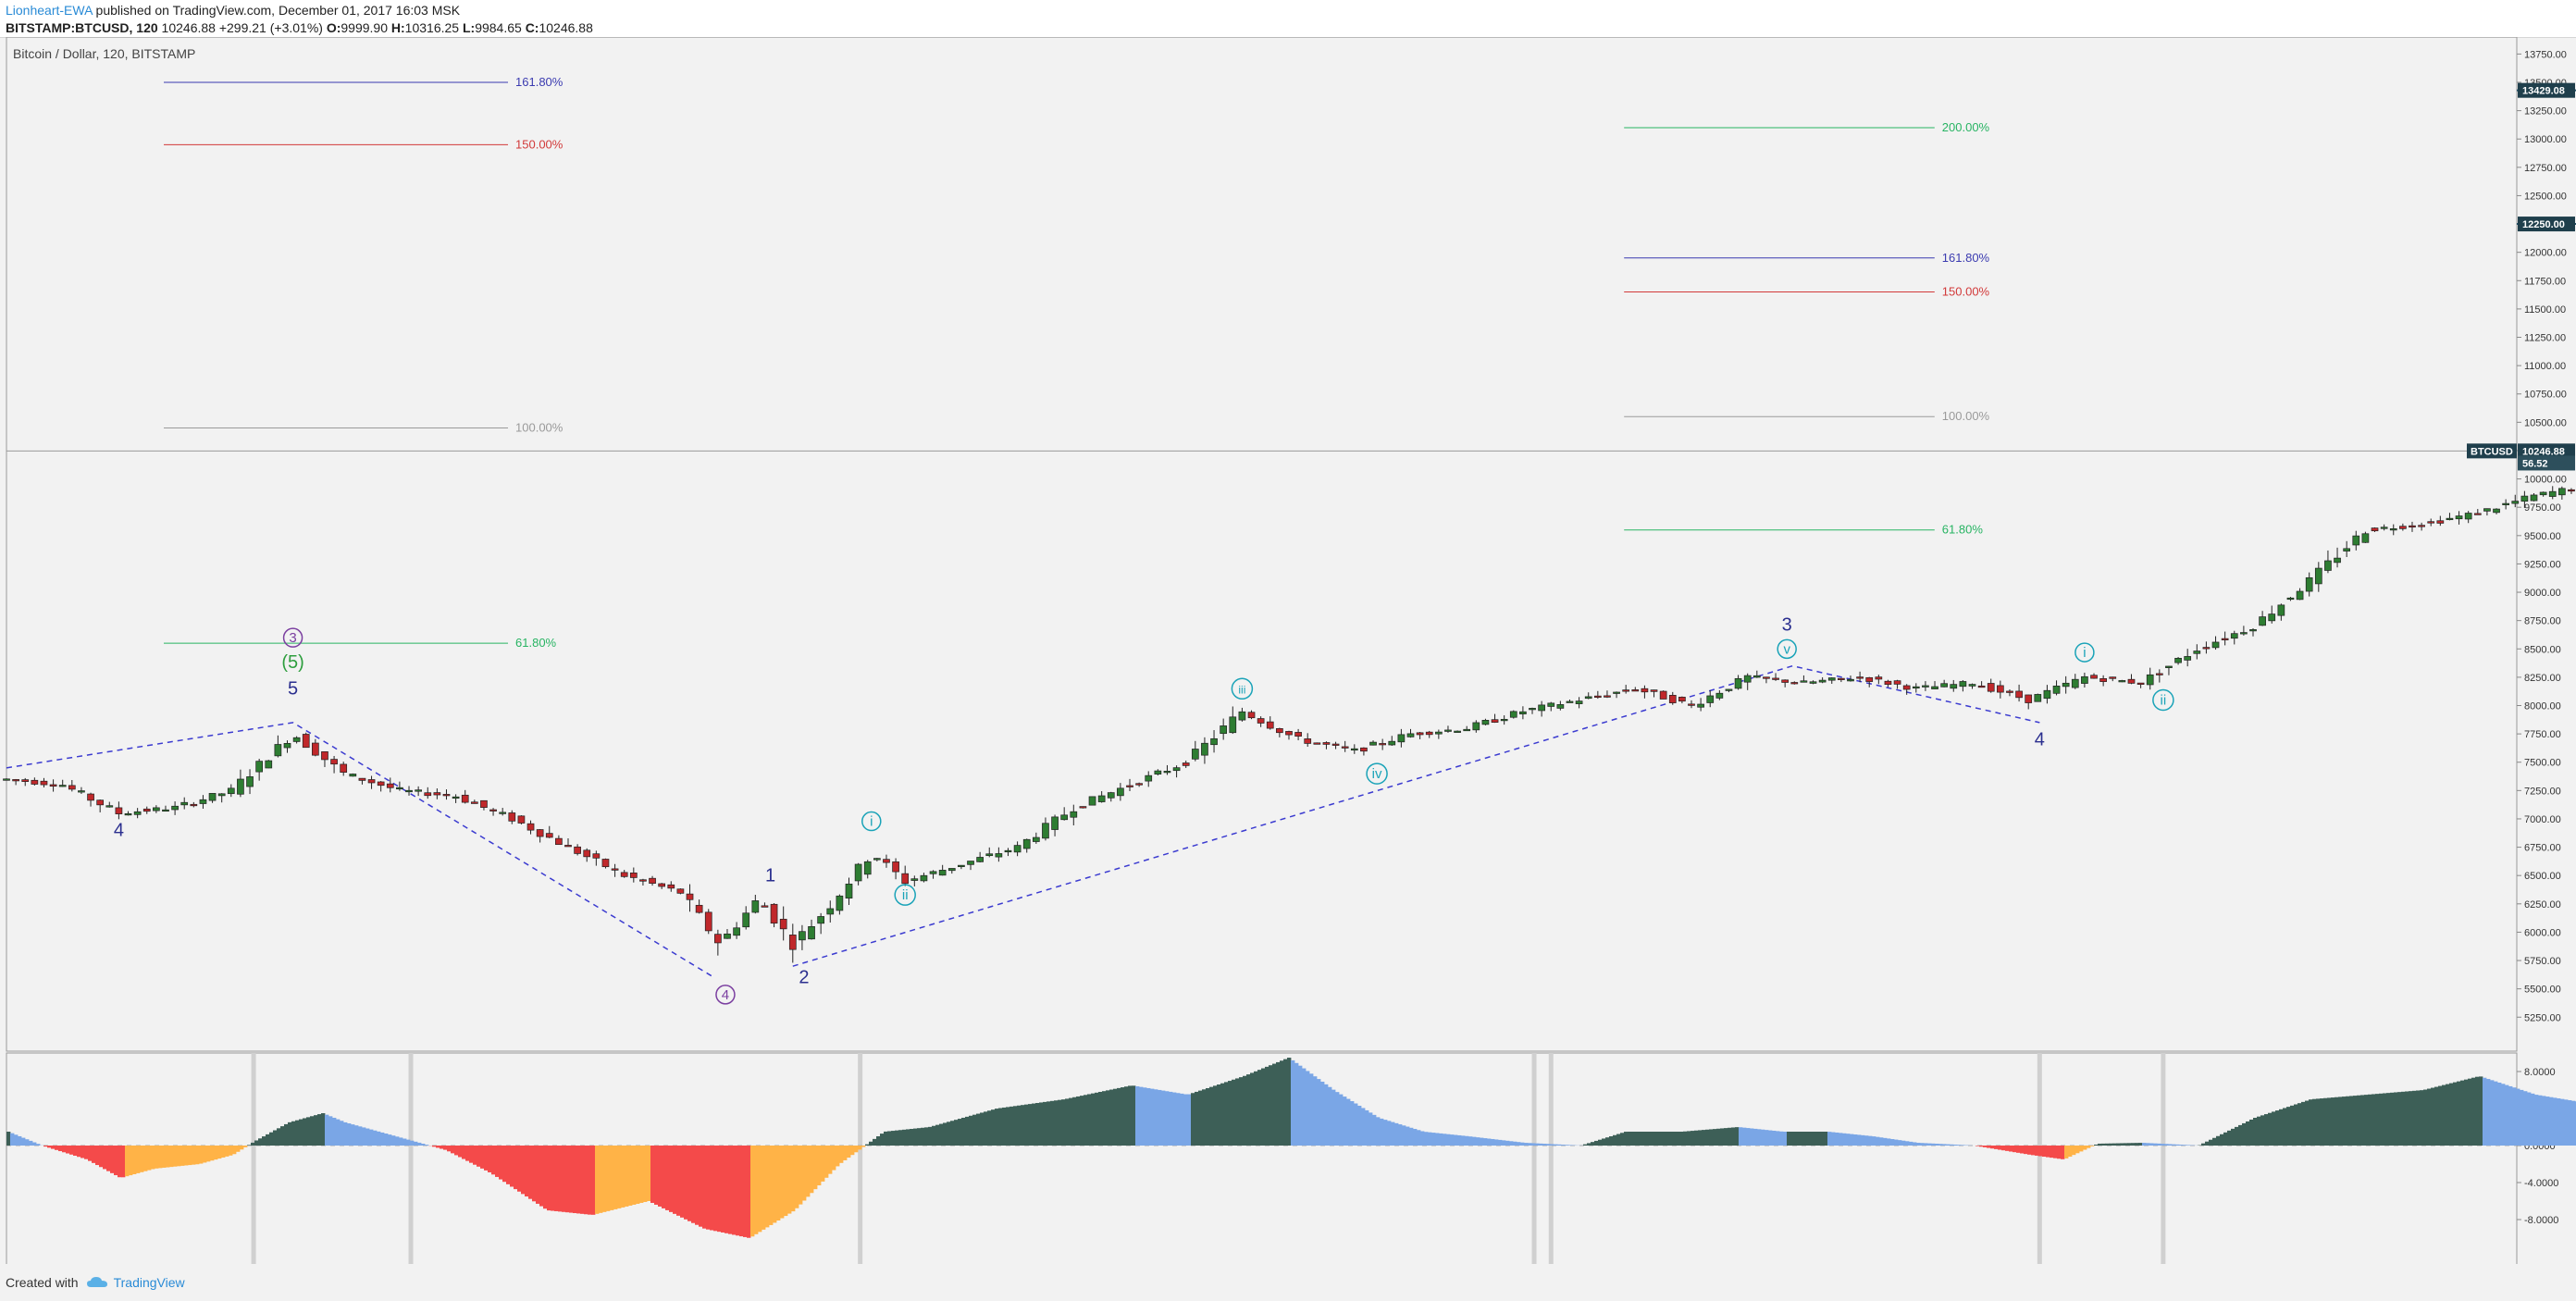  Describe the element at coordinates (2546, 254) in the screenshot. I see `y-tick-label: 12000.00` at that location.